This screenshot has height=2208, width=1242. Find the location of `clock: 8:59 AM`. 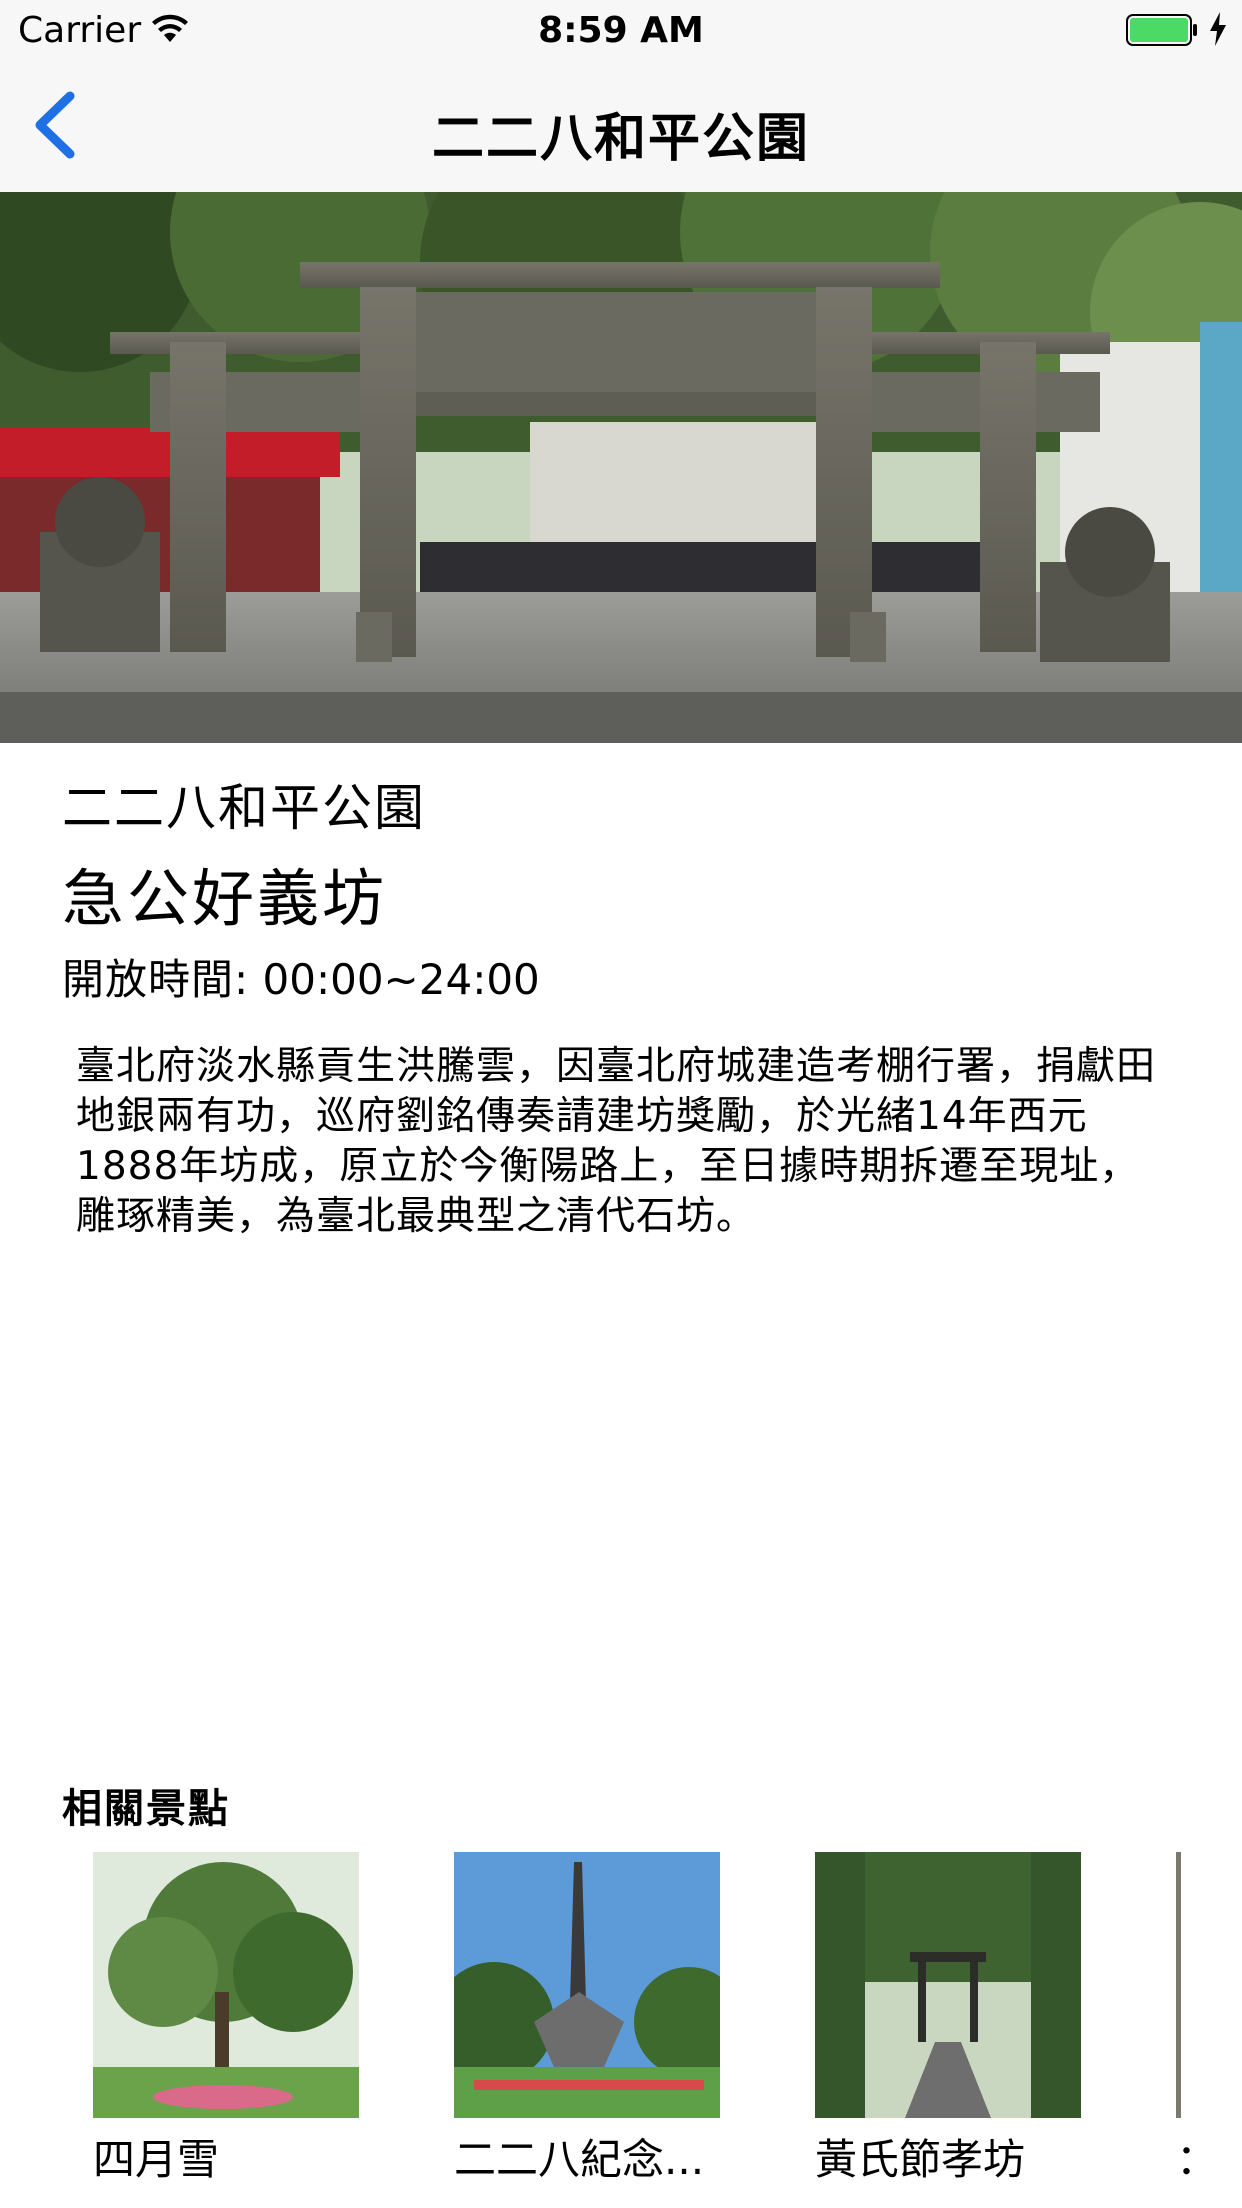

clock: 8:59 AM is located at coordinates (621, 30).